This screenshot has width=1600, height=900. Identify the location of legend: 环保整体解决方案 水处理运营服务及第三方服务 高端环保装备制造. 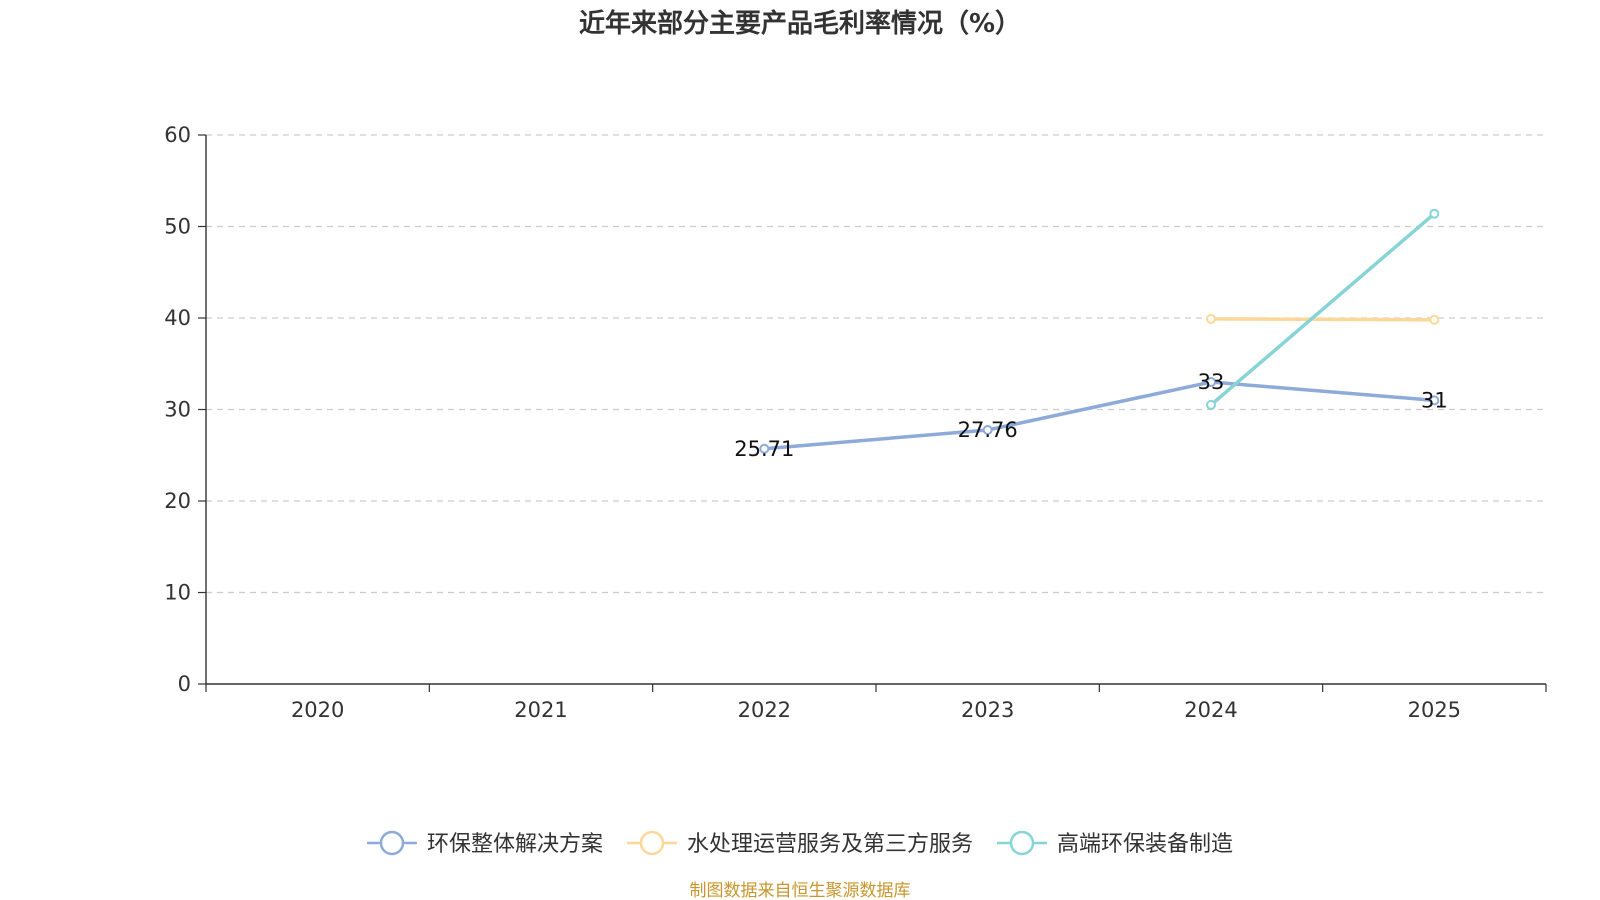
(799, 843).